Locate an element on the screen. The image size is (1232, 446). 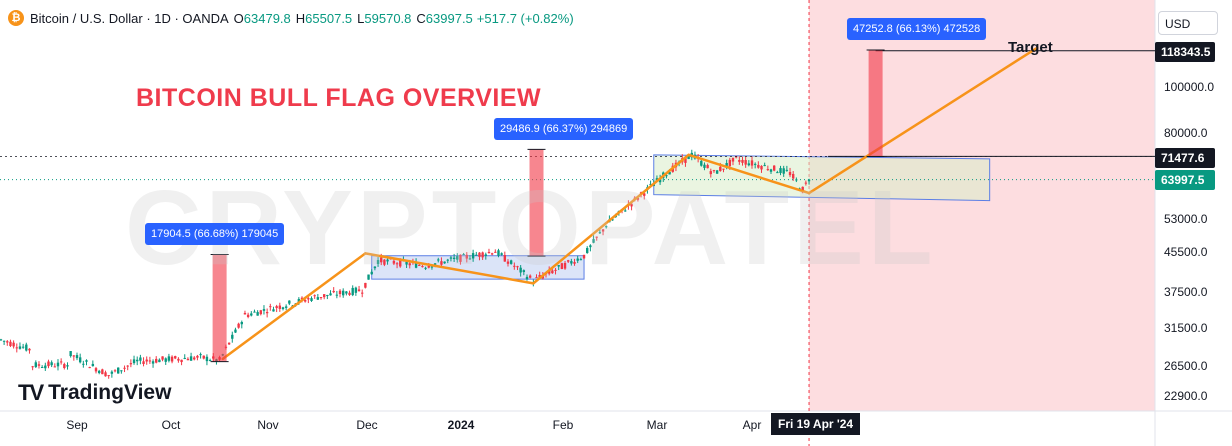
y-tick: 22900.0 is located at coordinates (1186, 396).